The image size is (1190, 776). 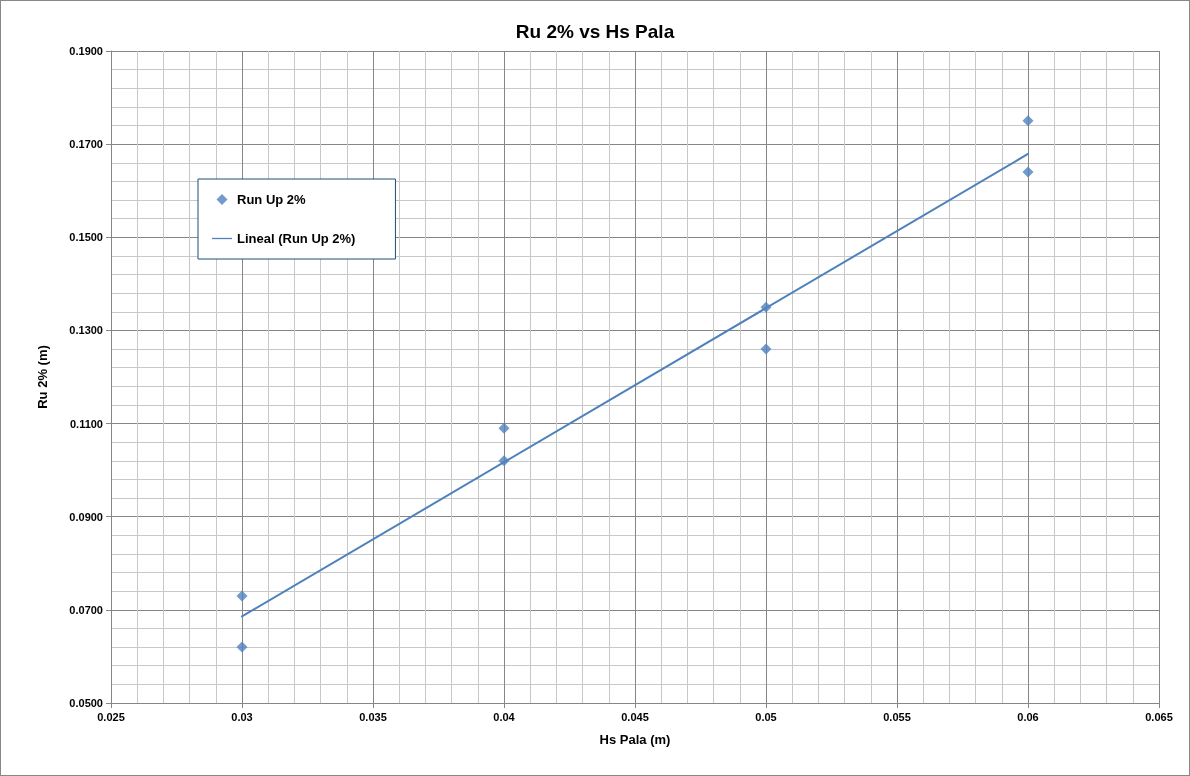 What do you see at coordinates (272, 199) in the screenshot?
I see `legend-label: Run Up 2%` at bounding box center [272, 199].